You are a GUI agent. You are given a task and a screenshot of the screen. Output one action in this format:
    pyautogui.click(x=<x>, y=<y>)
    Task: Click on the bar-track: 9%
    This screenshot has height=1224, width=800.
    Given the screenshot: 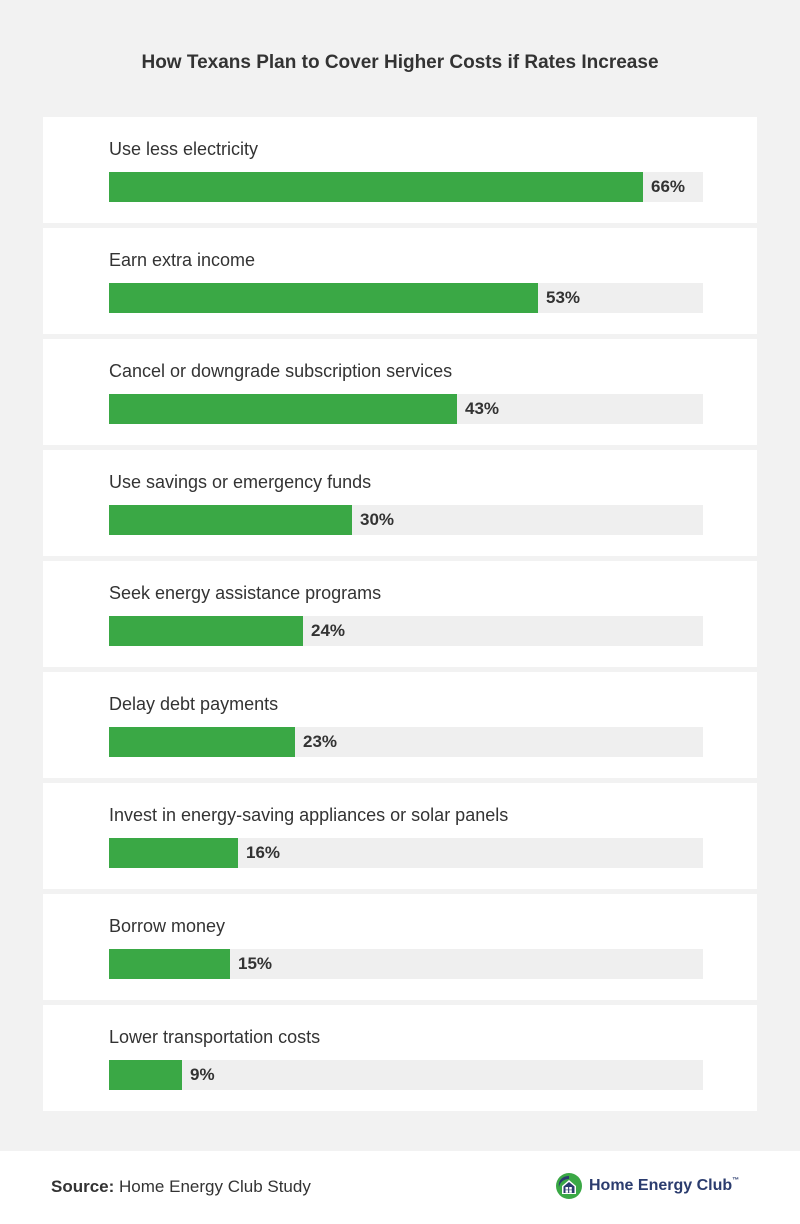 What is the action you would take?
    pyautogui.click(x=406, y=1075)
    